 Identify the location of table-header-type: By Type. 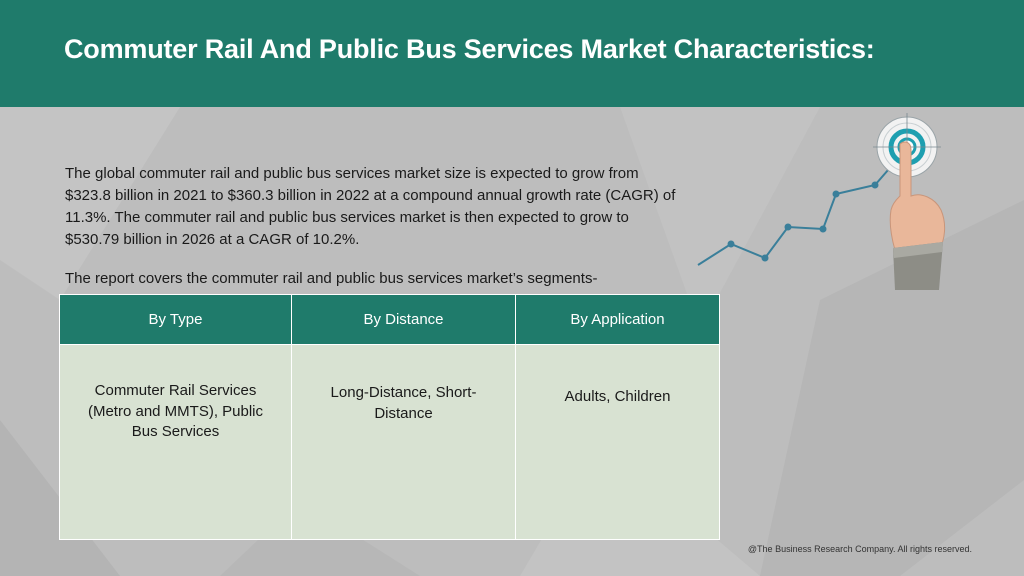
(175, 319).